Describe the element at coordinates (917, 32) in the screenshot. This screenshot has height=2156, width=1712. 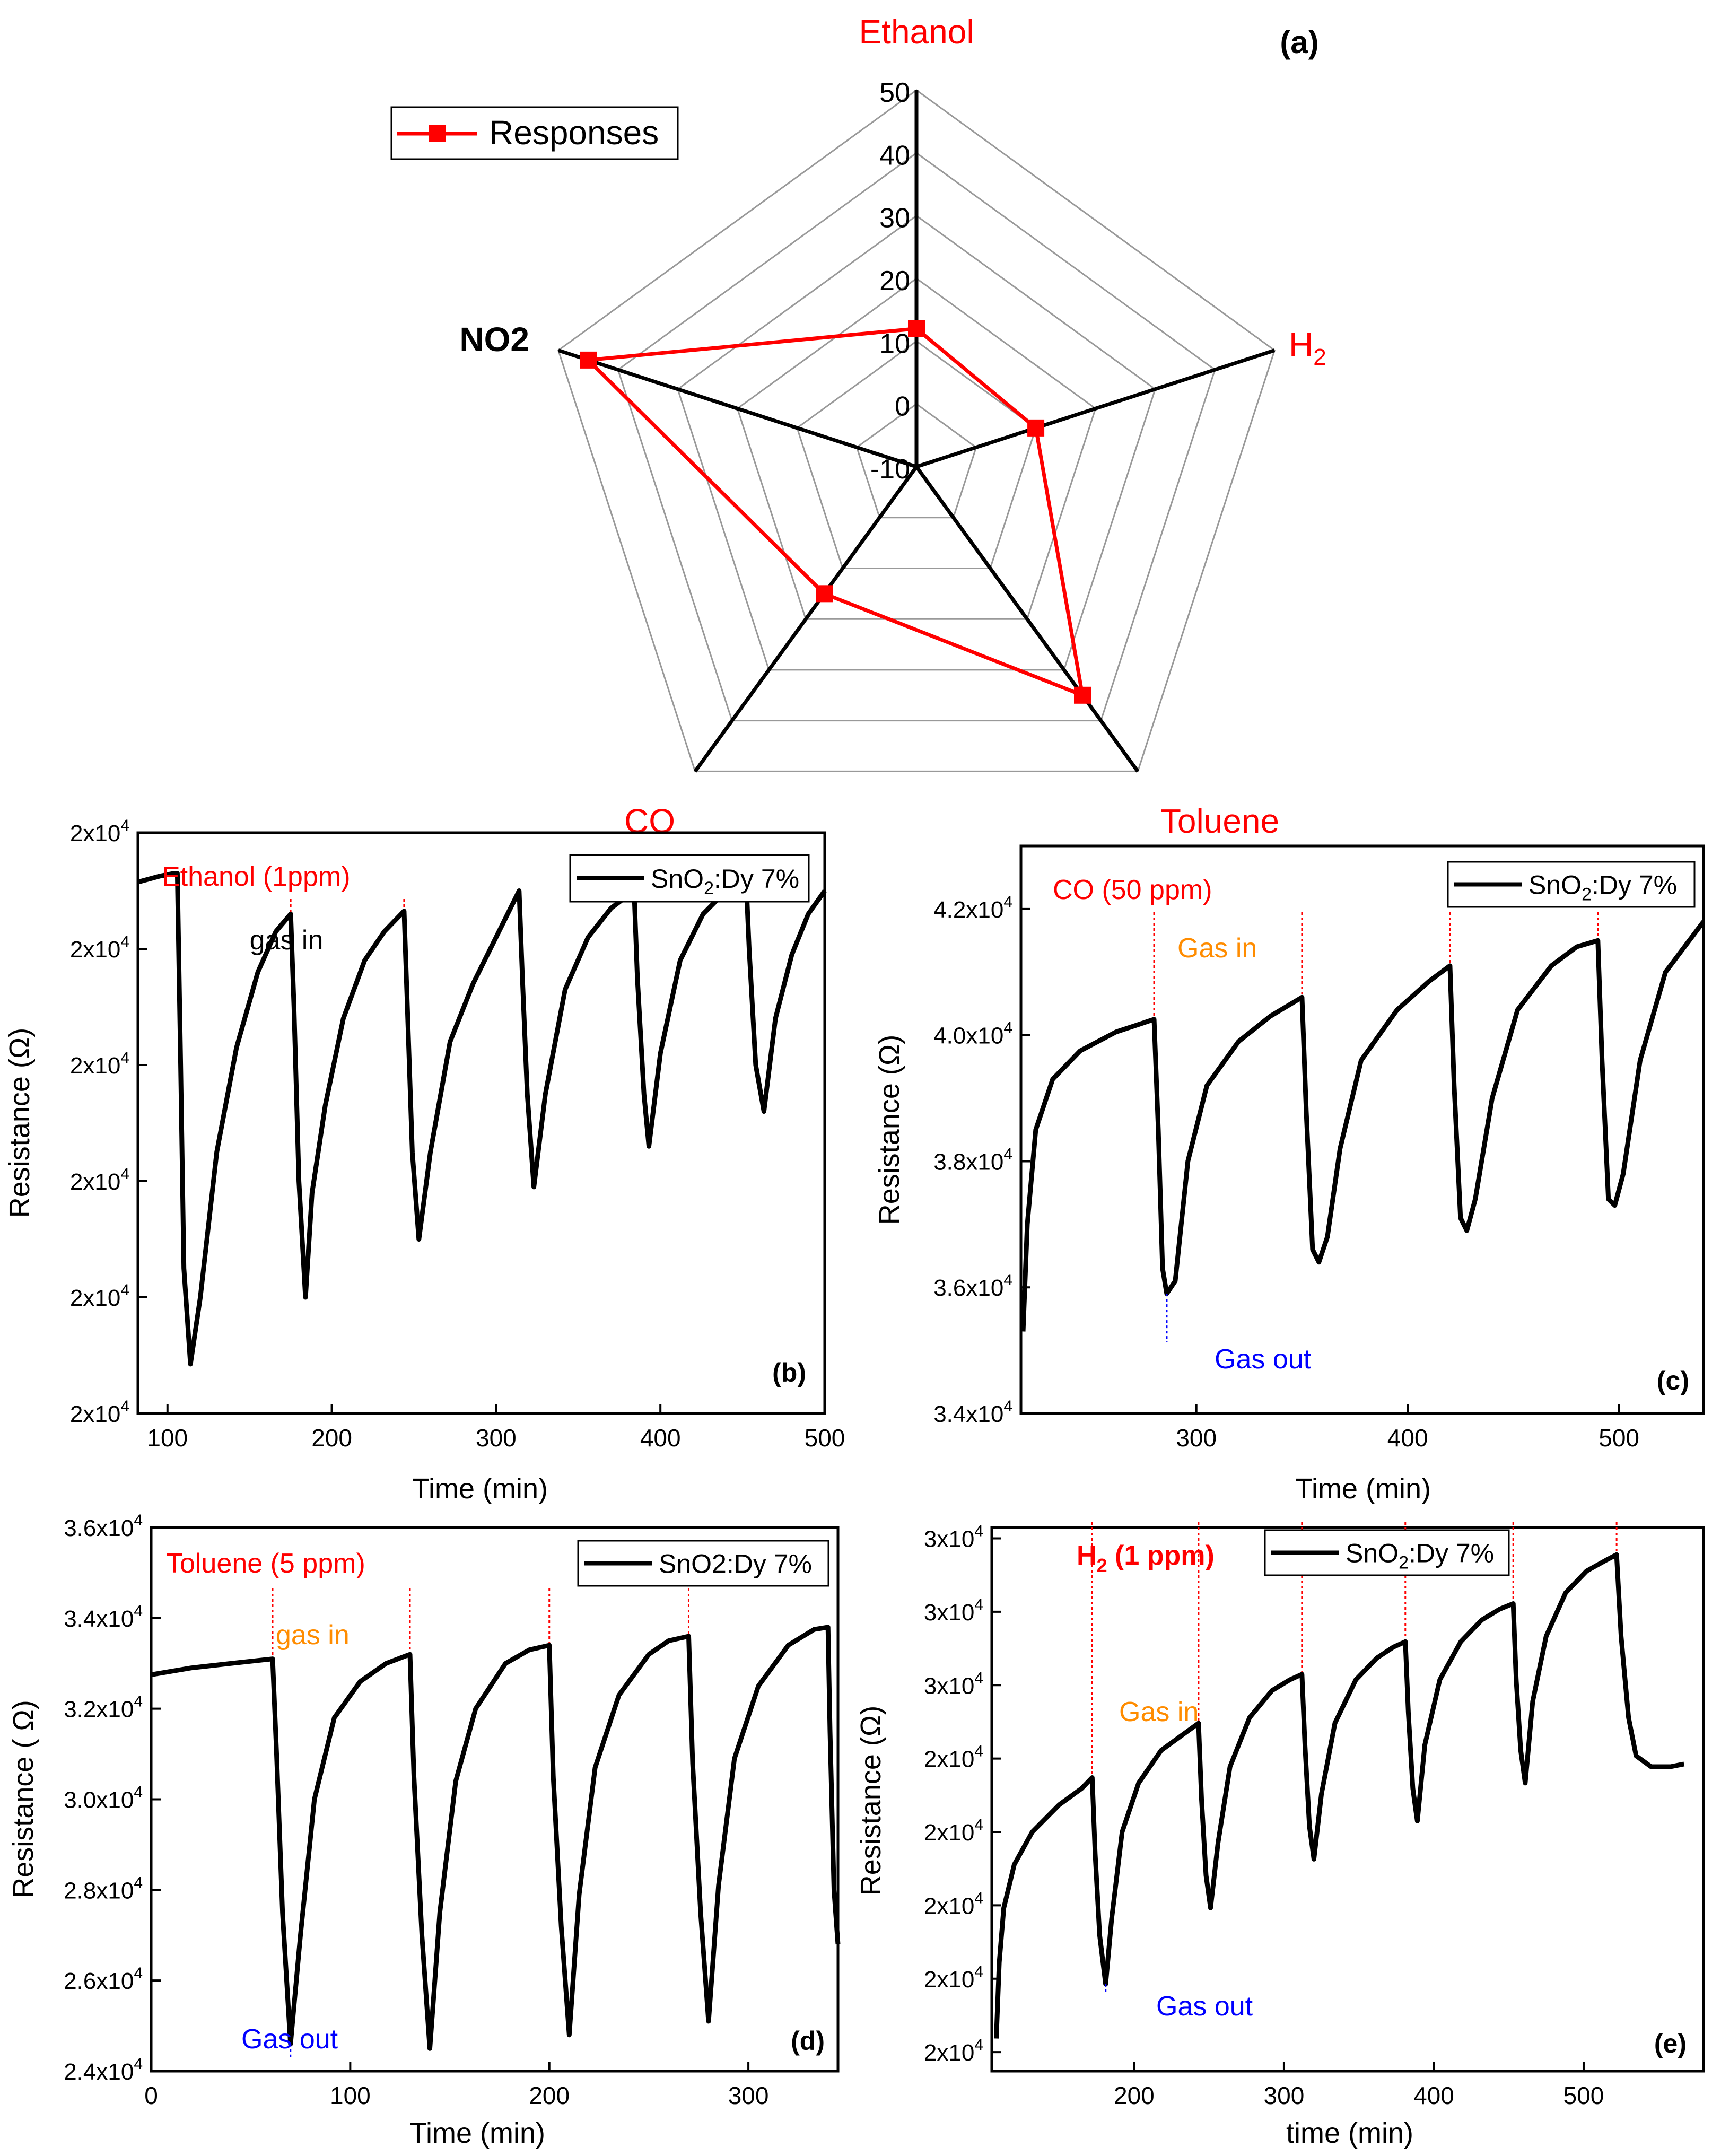
I see `radar-axis-label-ethanol: Ethanol` at that location.